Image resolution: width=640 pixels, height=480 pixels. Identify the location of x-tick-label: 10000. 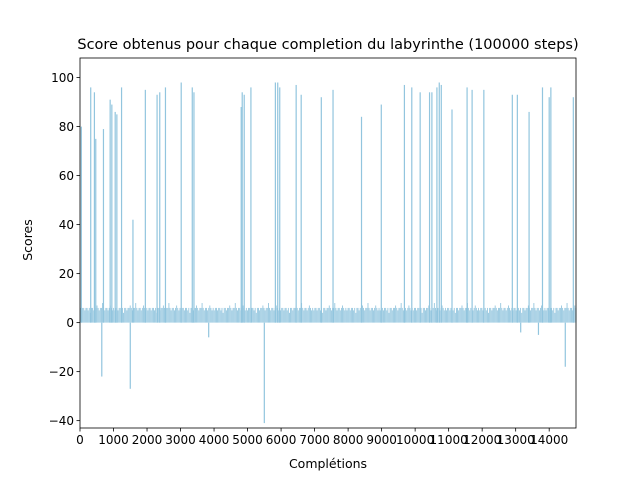
(415, 440).